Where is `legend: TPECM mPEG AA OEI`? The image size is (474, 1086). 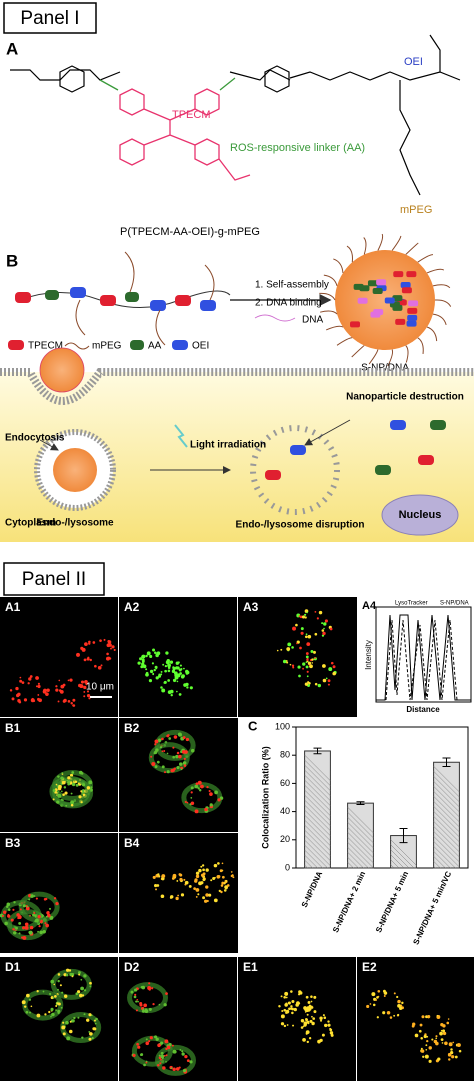 legend: TPECM mPEG AA OEI is located at coordinates (108, 346).